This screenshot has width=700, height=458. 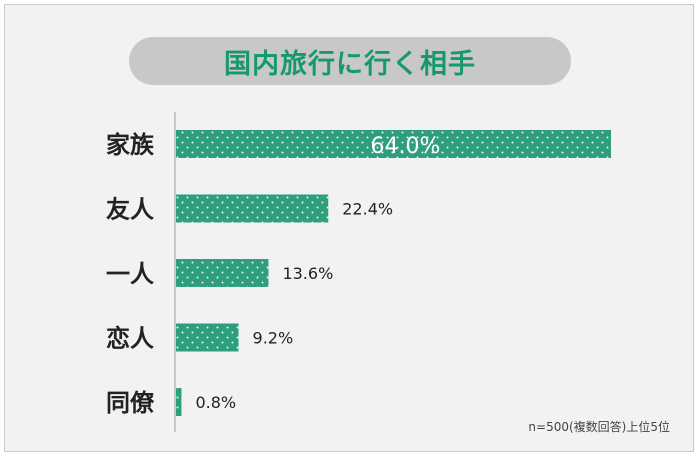 I want to click on title-banner: 国内旅行に行く相手, so click(x=350, y=61).